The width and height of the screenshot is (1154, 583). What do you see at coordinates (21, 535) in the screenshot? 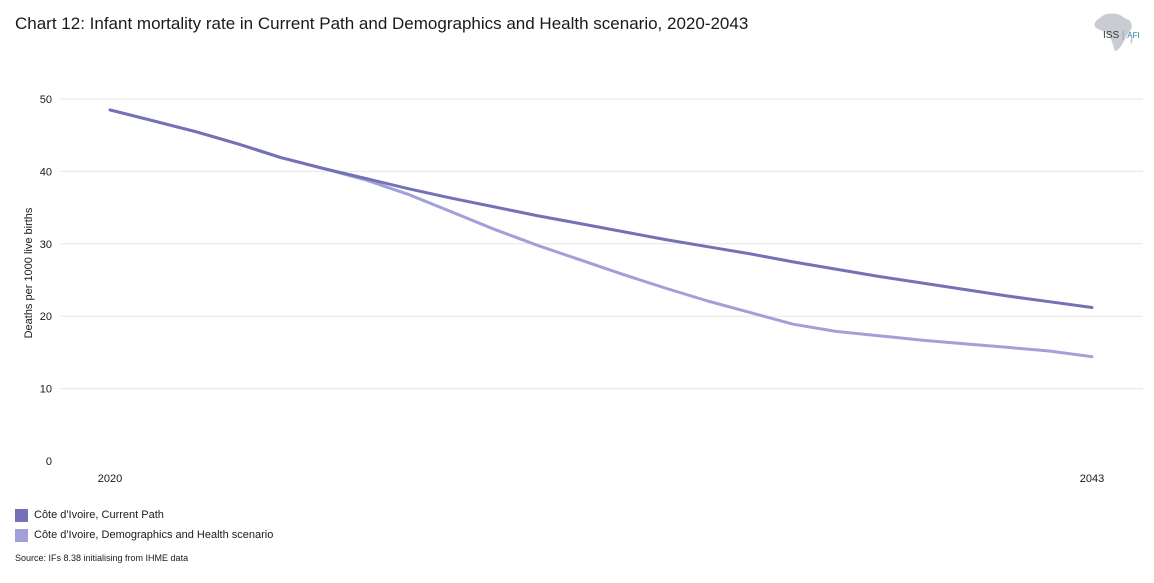
I see `legend-swatch-demographics-health` at bounding box center [21, 535].